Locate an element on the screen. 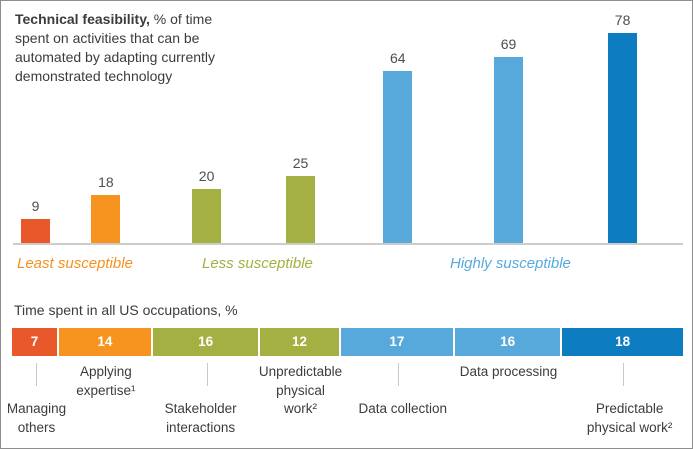 The height and width of the screenshot is (449, 693). feasibility-value-label-2: 18 is located at coordinates (106, 182).